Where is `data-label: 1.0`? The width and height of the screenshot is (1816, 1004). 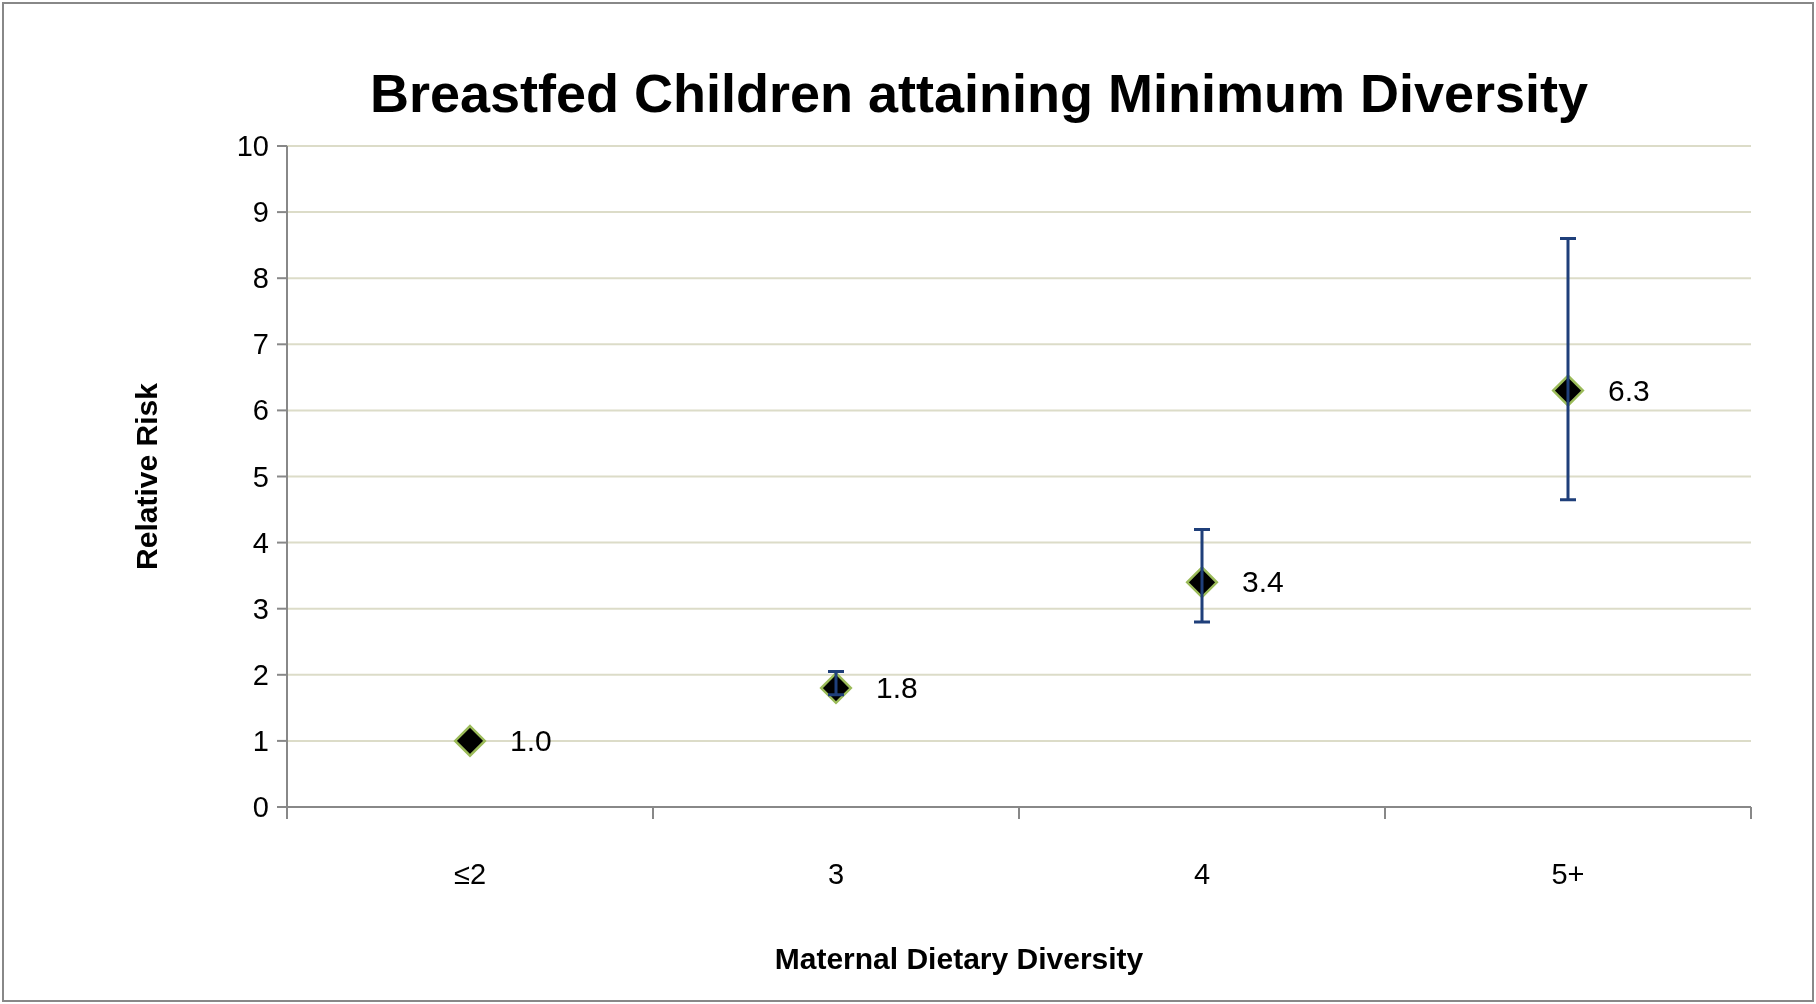
data-label: 1.0 is located at coordinates (531, 740).